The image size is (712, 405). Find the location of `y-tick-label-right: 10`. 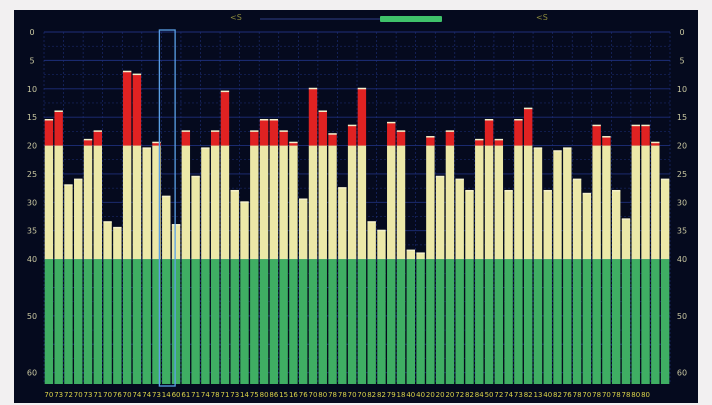

y-tick-label-right: 10 is located at coordinates (682, 89).